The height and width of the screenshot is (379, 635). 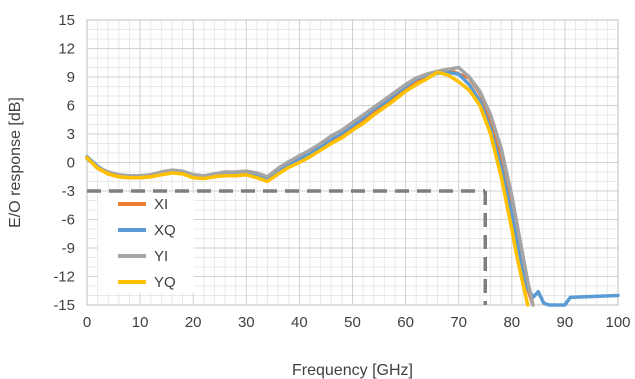 I want to click on x-tick-label: 60, so click(x=405, y=322).